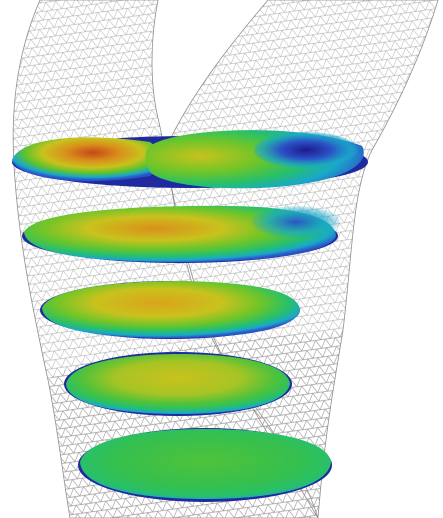  What do you see at coordinates (85, 159) in the screenshot?
I see `slice-1-left-lobe` at bounding box center [85, 159].